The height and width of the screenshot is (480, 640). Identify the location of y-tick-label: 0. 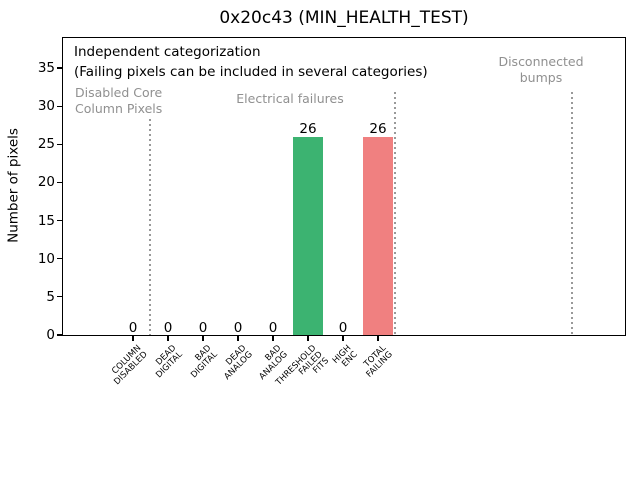
(50, 335).